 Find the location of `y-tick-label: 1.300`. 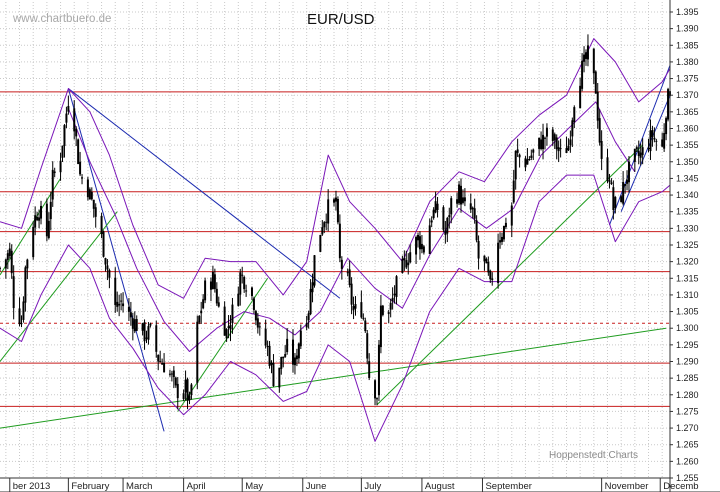

y-tick-label: 1.300 is located at coordinates (687, 328).